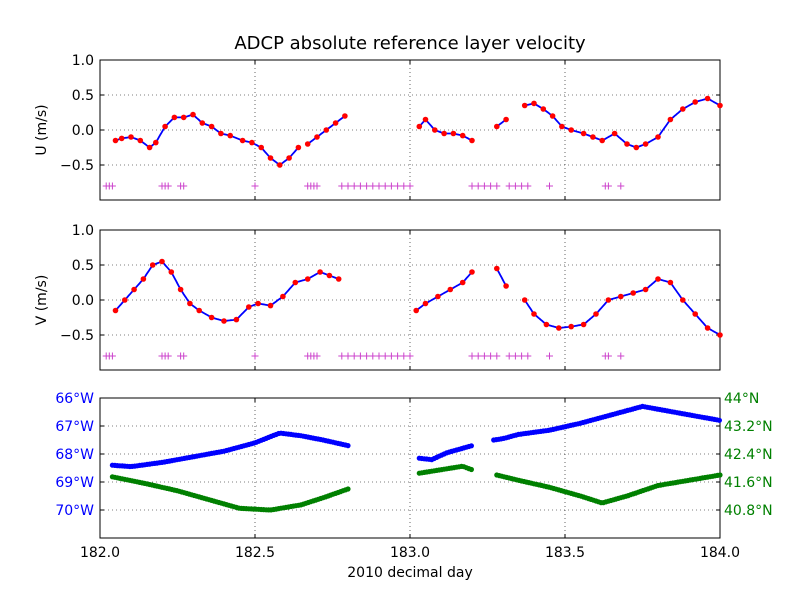 The width and height of the screenshot is (800, 600). I want to click on longitude-tick-label: 67°W, so click(74, 427).